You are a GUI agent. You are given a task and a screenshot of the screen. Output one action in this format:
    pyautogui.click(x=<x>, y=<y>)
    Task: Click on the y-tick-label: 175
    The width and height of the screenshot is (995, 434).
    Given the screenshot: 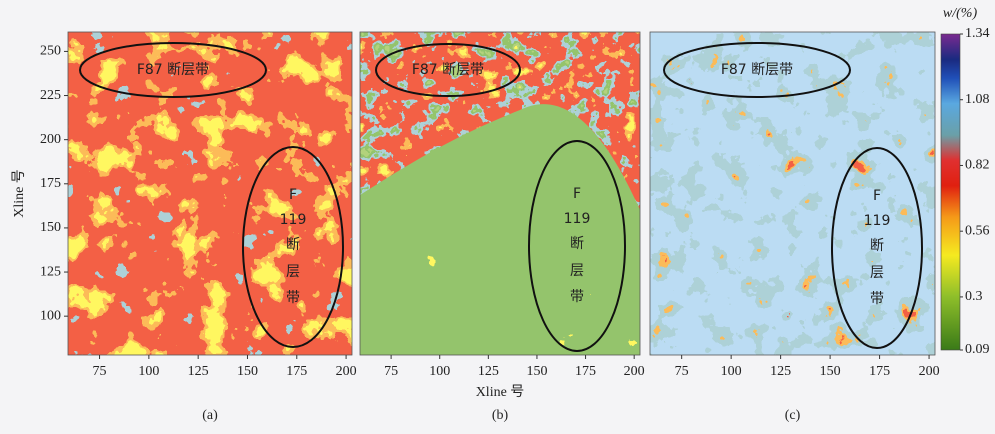 What is the action you would take?
    pyautogui.click(x=50, y=183)
    